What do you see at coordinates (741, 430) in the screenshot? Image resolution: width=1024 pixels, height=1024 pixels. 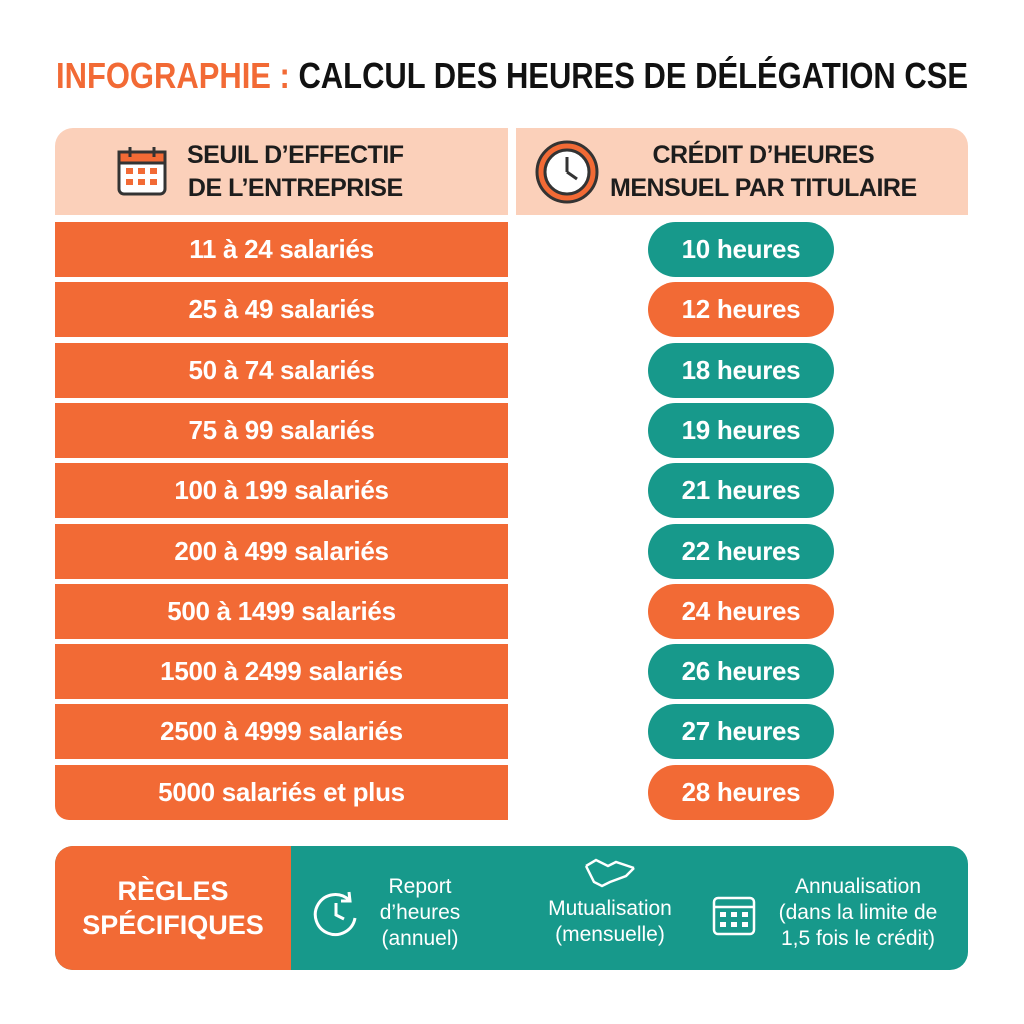 I see `credit-pill: 19 heures` at bounding box center [741, 430].